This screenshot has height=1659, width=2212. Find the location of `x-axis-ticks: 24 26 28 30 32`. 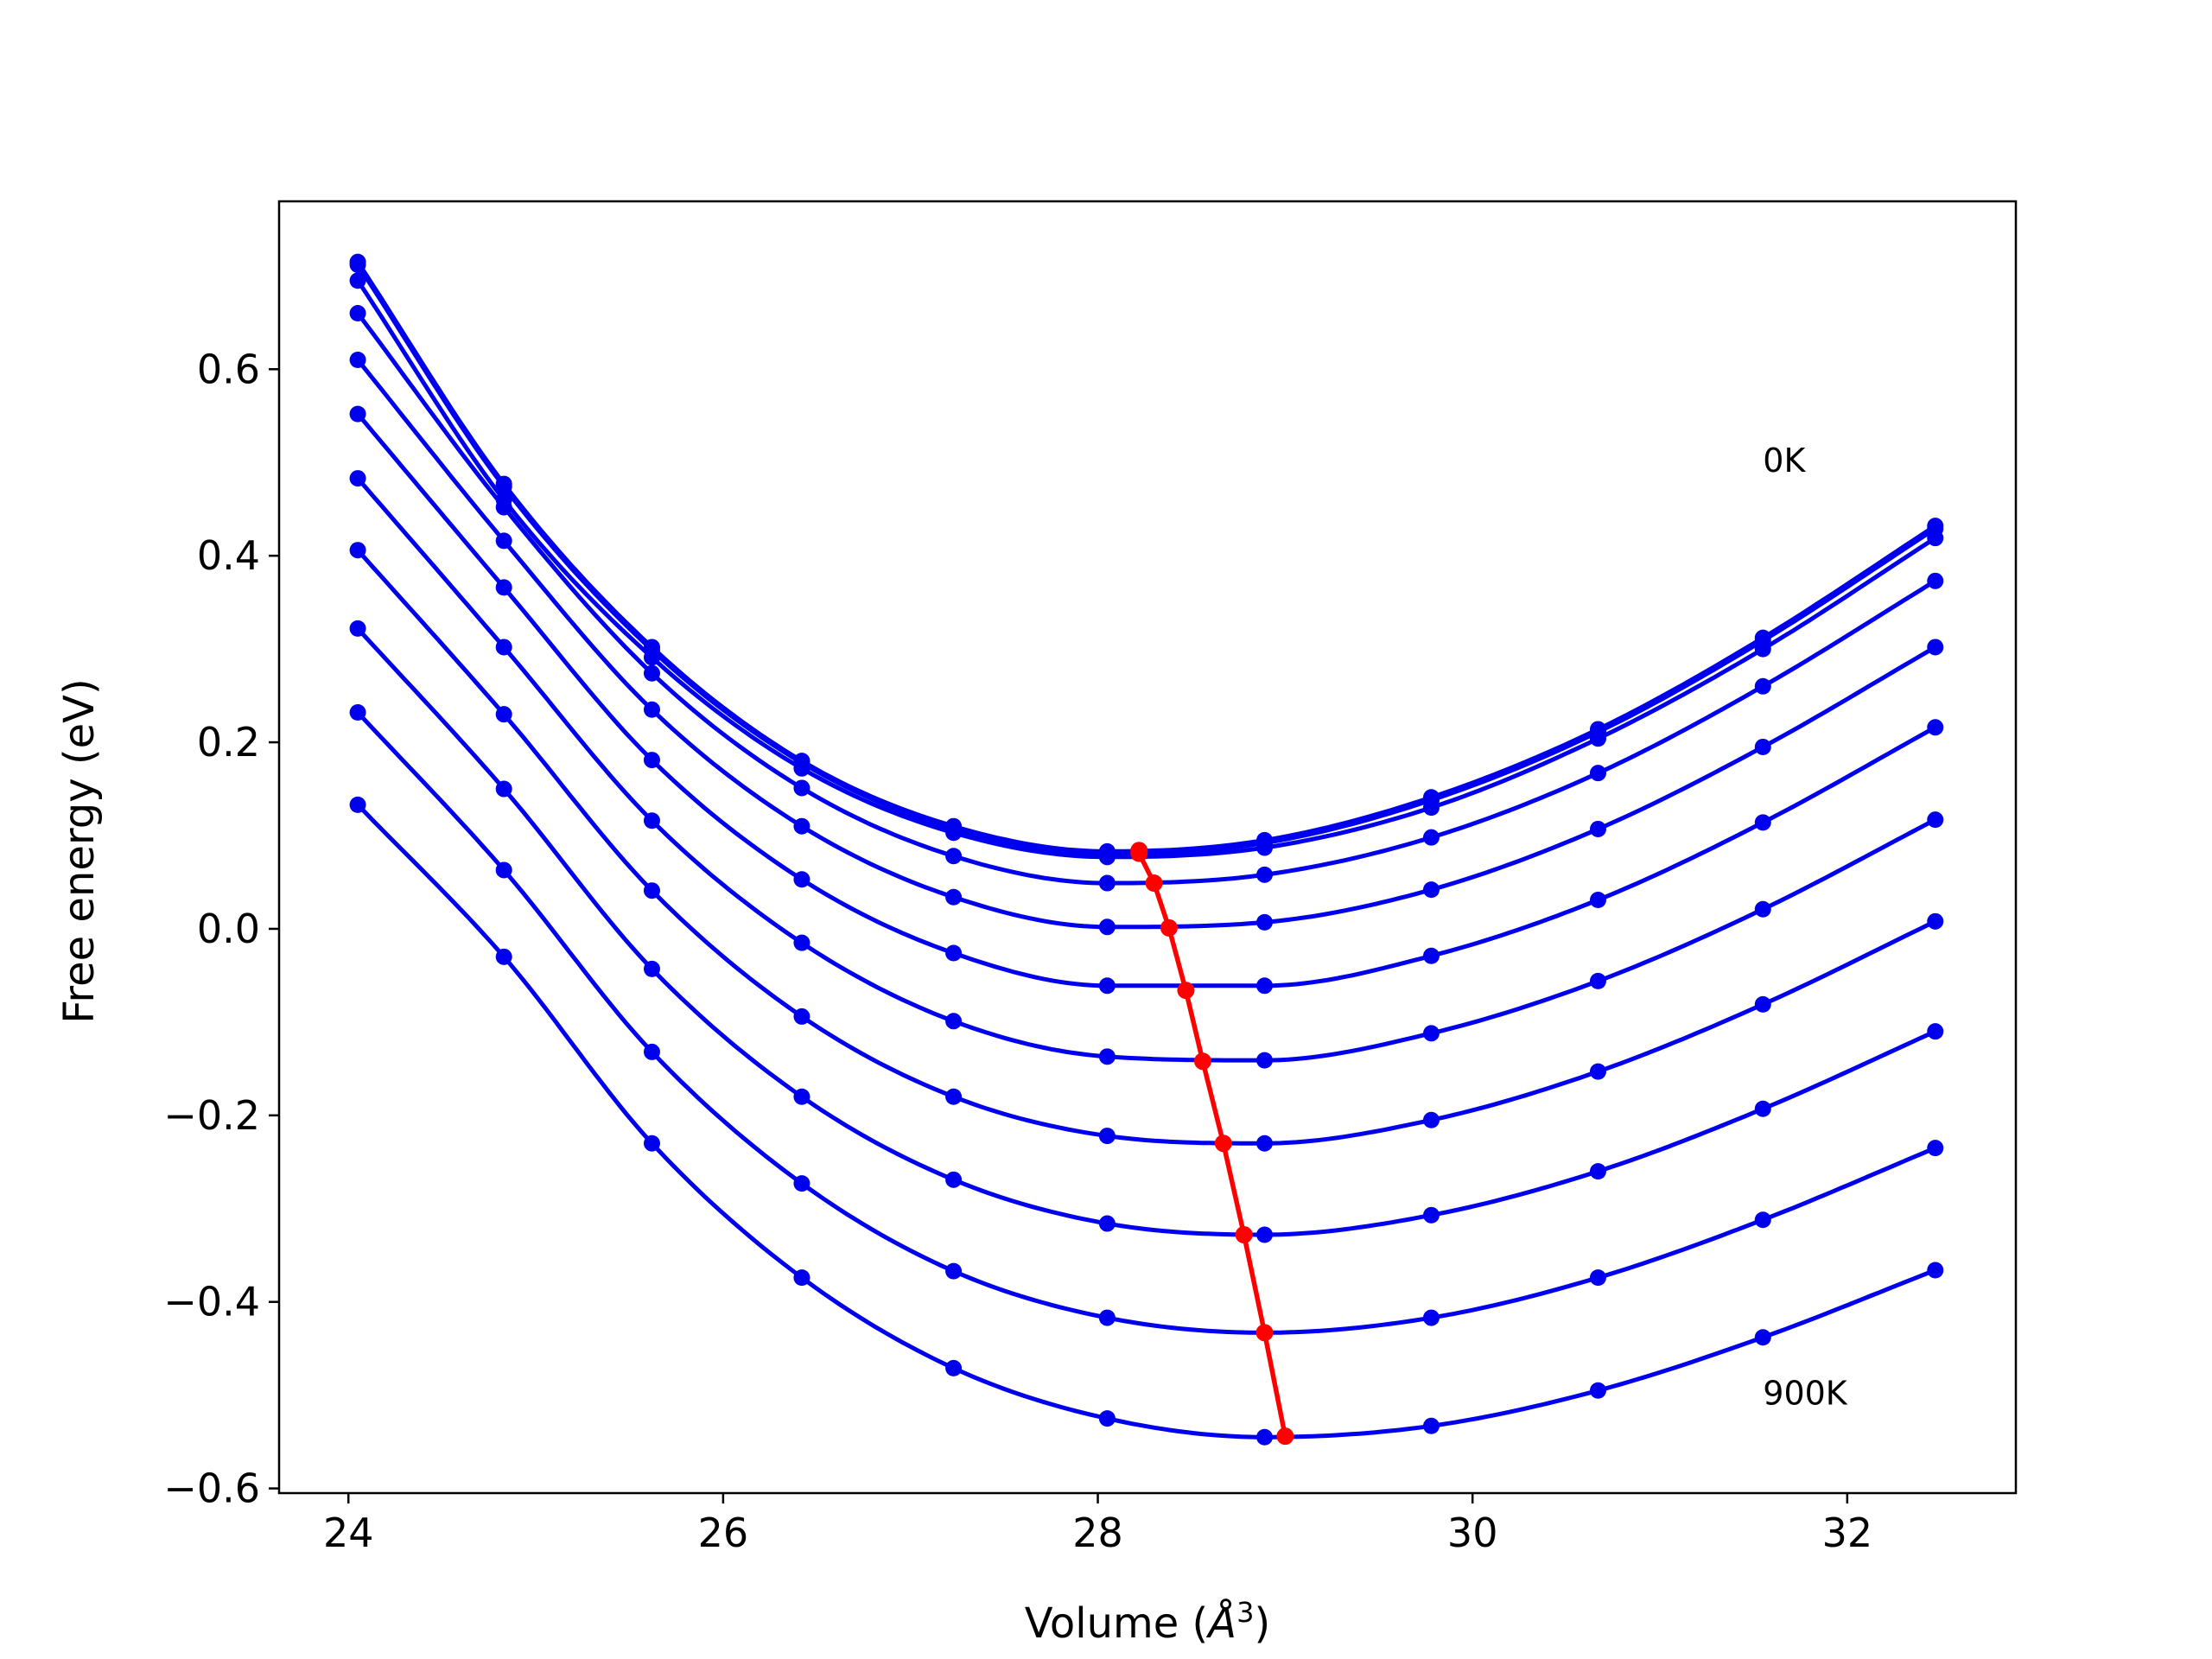

x-axis-ticks: 24 26 28 30 32 is located at coordinates (1097, 1524).